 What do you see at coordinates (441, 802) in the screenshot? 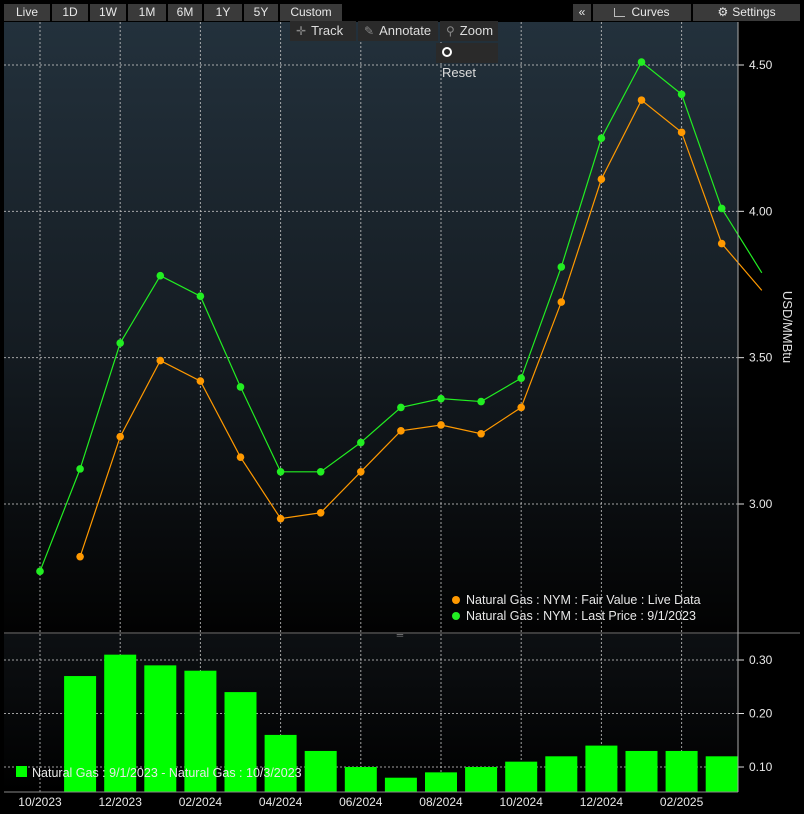
I see `x-tick-label: 08/2024` at bounding box center [441, 802].